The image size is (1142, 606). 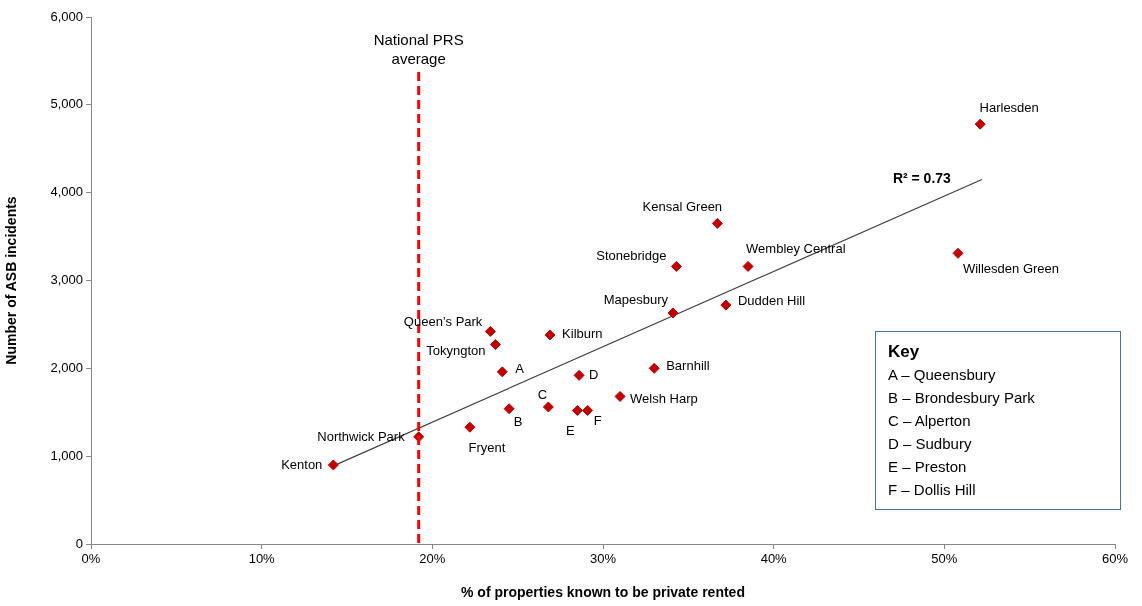 What do you see at coordinates (11, 280) in the screenshot?
I see `y-axis-title: Number of ASB incidents` at bounding box center [11, 280].